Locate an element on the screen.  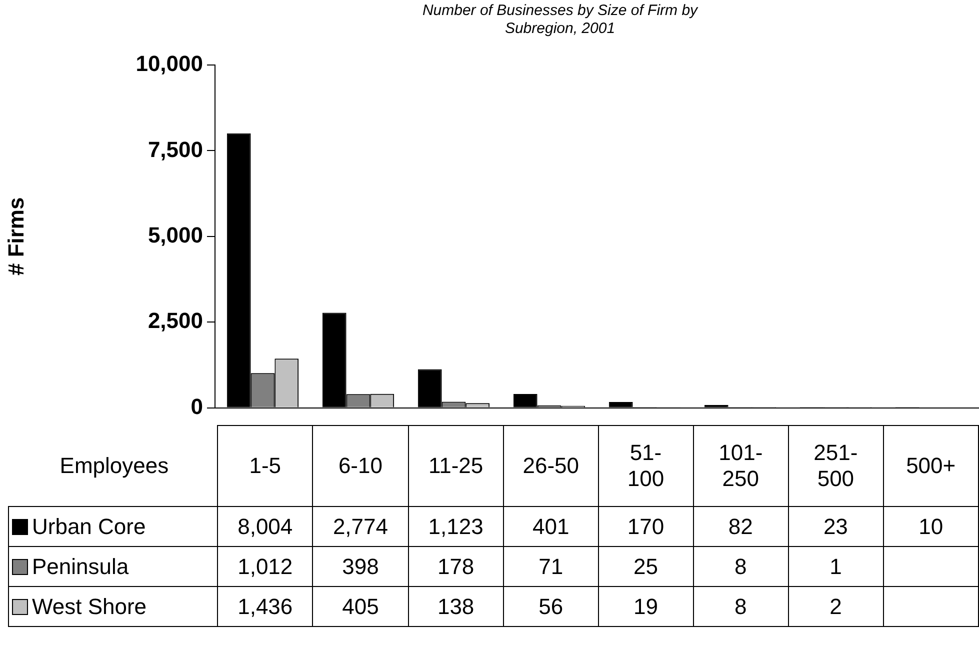
data-label: 8,004 is located at coordinates (265, 526).